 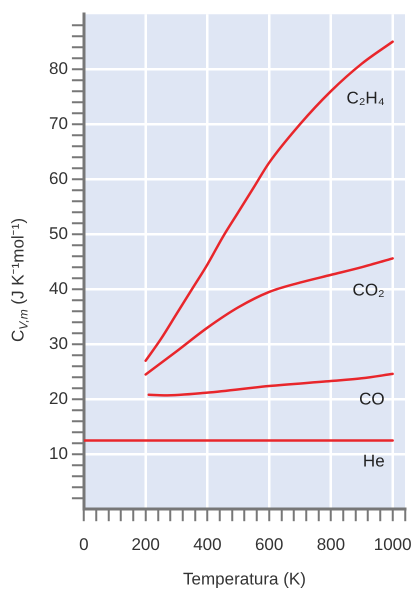 I want to click on series-label: CO, so click(x=372, y=399).